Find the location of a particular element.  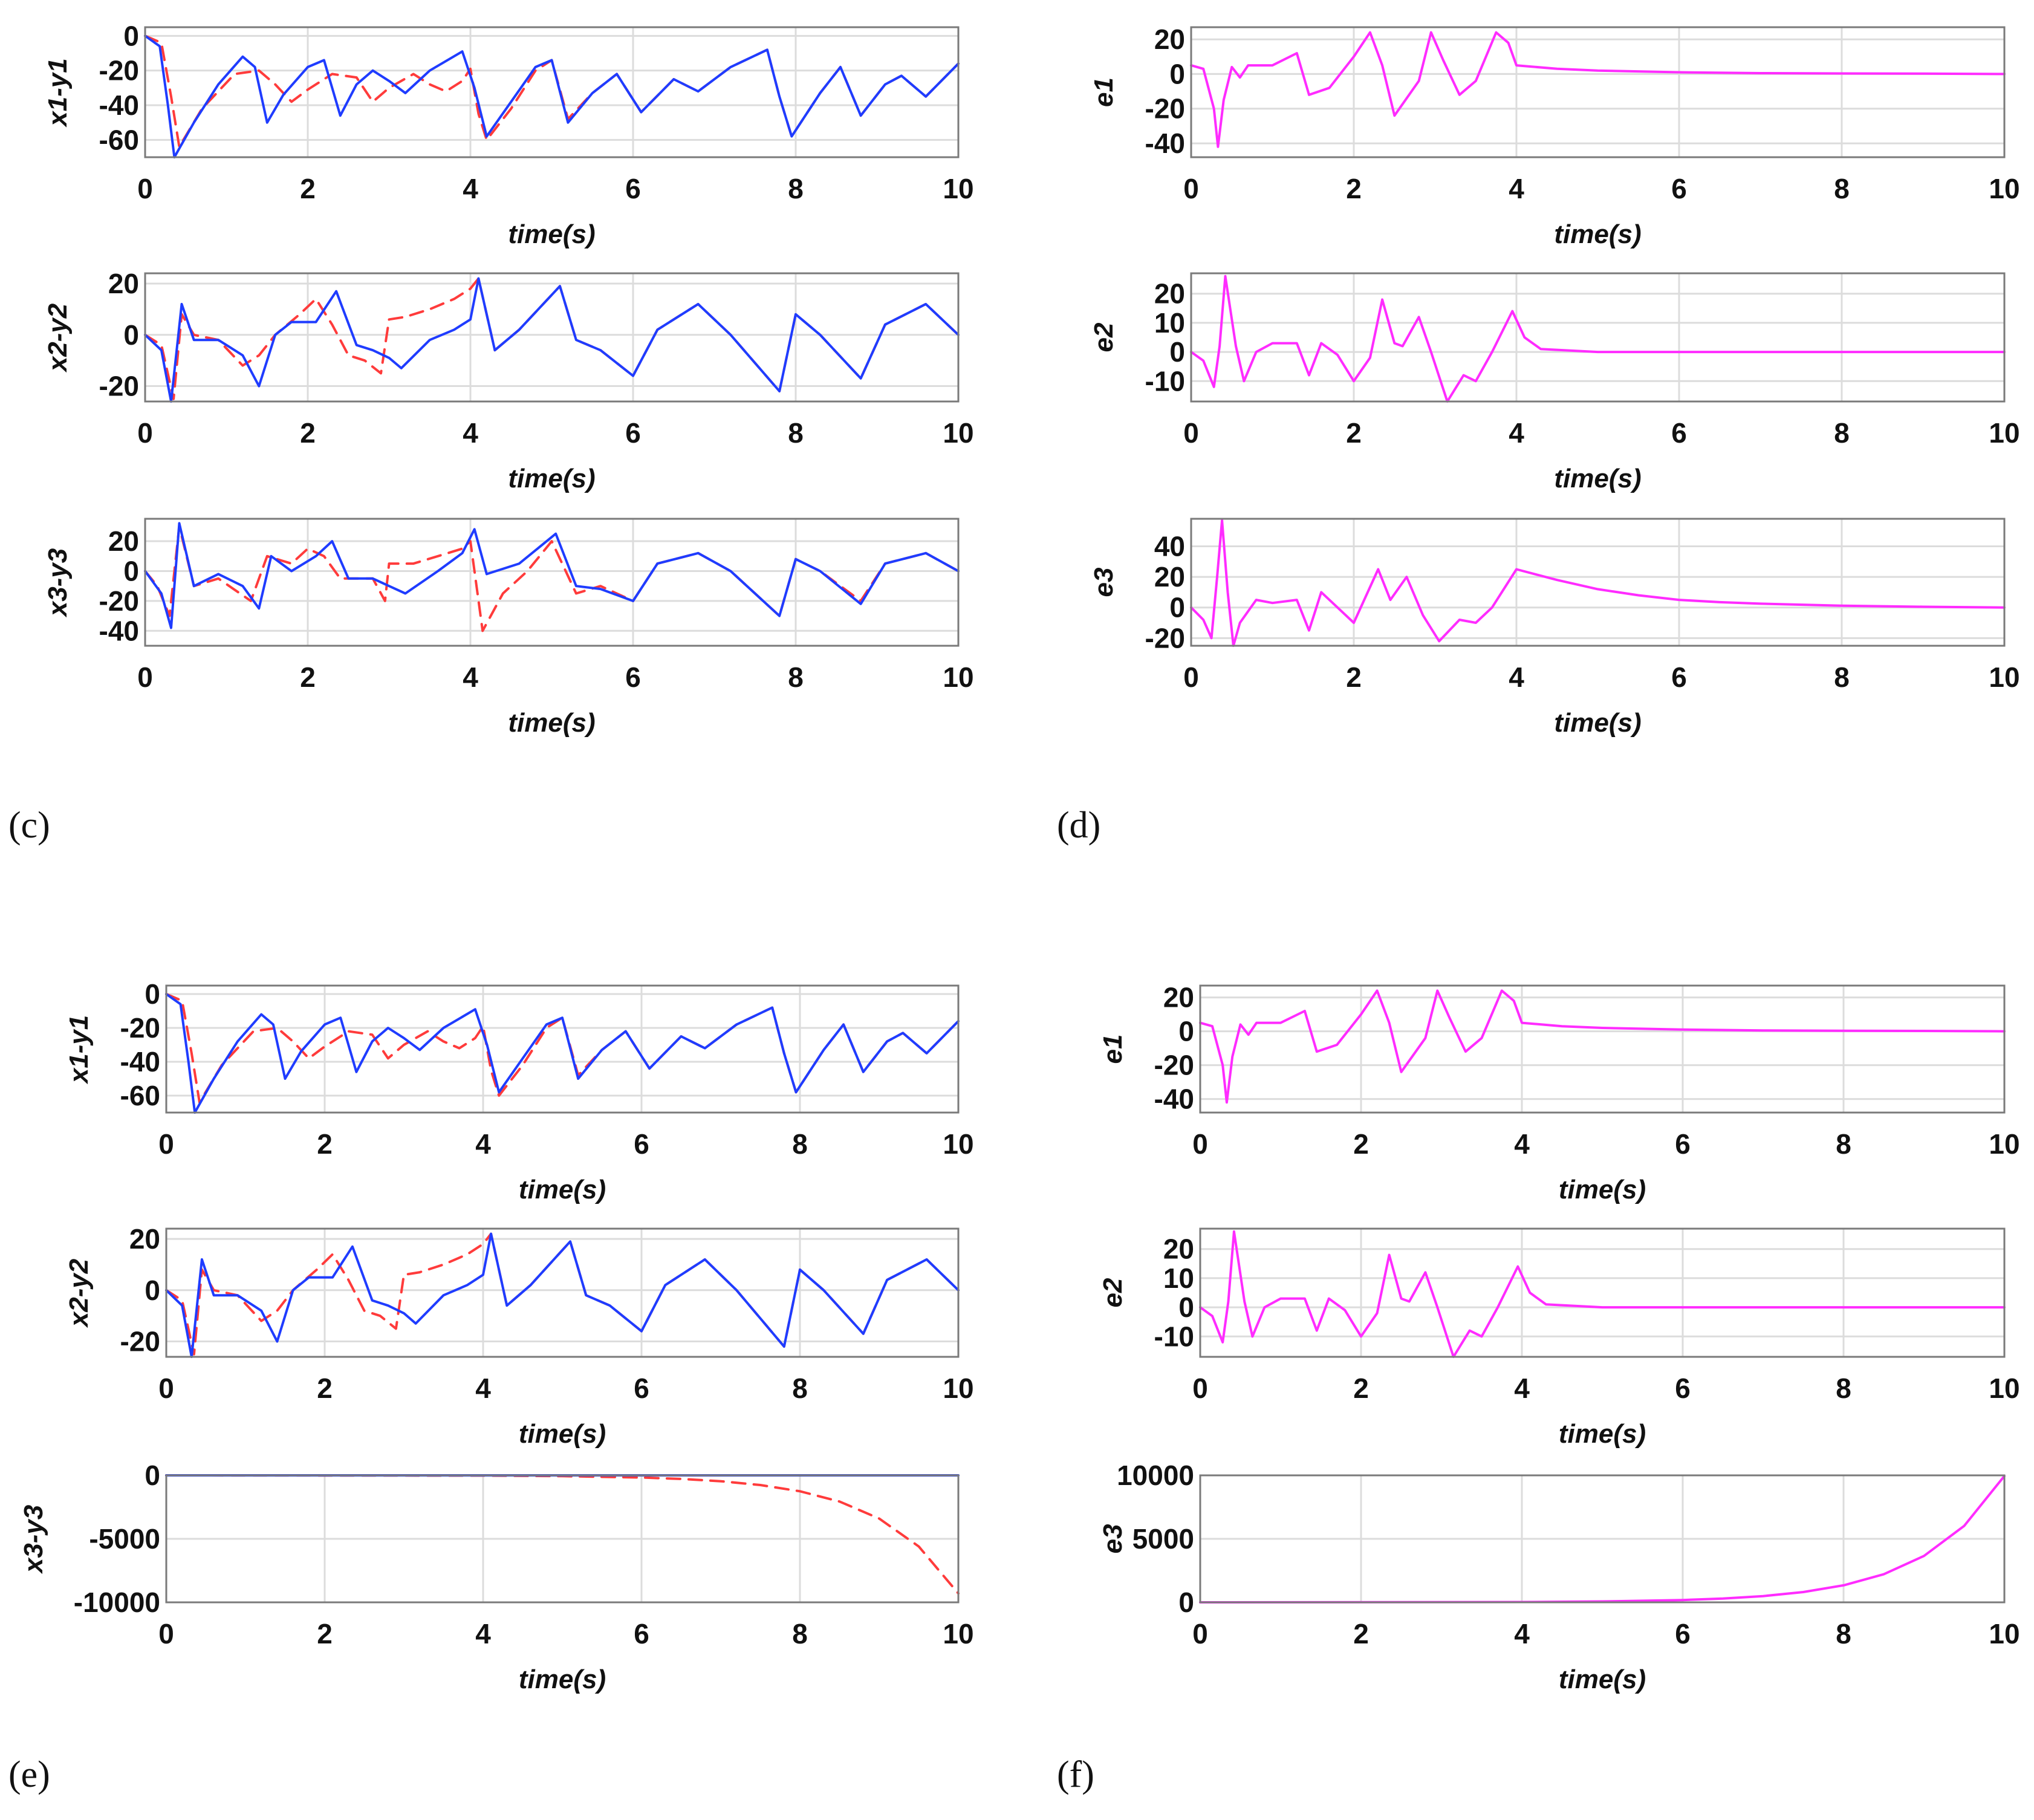

y-tick-label: 10 is located at coordinates (1178, 1278).